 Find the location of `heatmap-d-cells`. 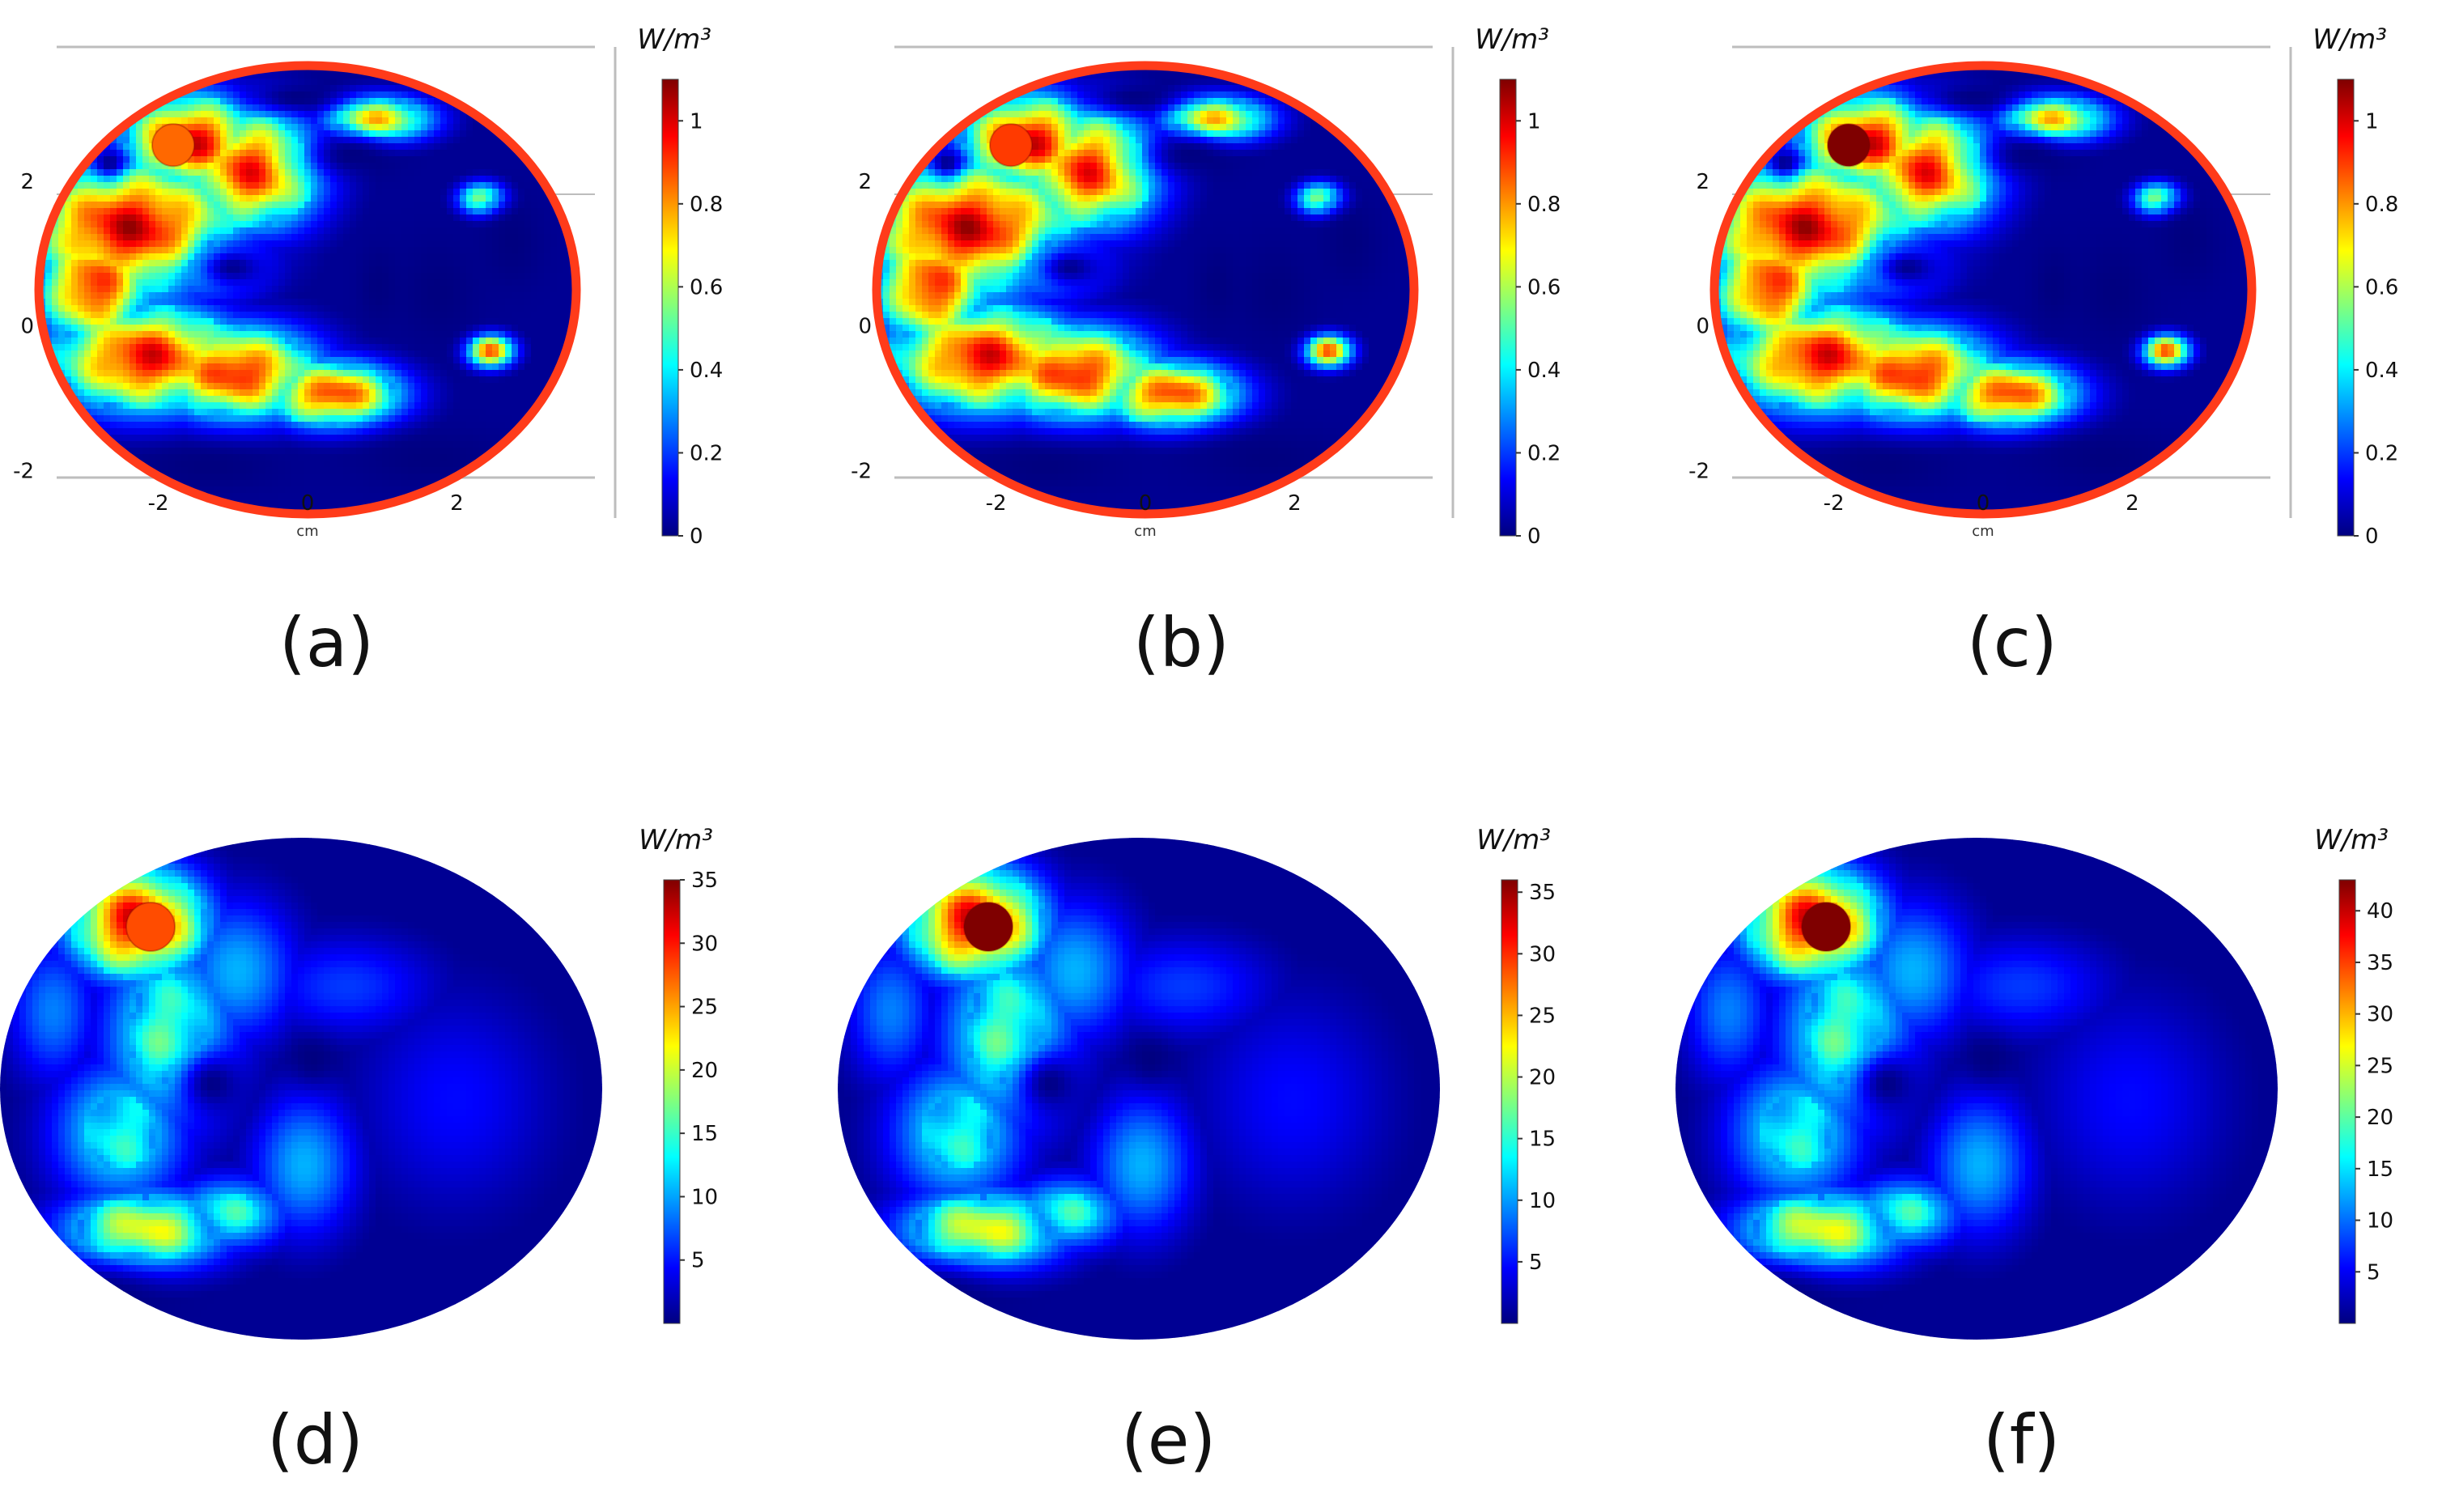

heatmap-d-cells is located at coordinates (301, 1089).